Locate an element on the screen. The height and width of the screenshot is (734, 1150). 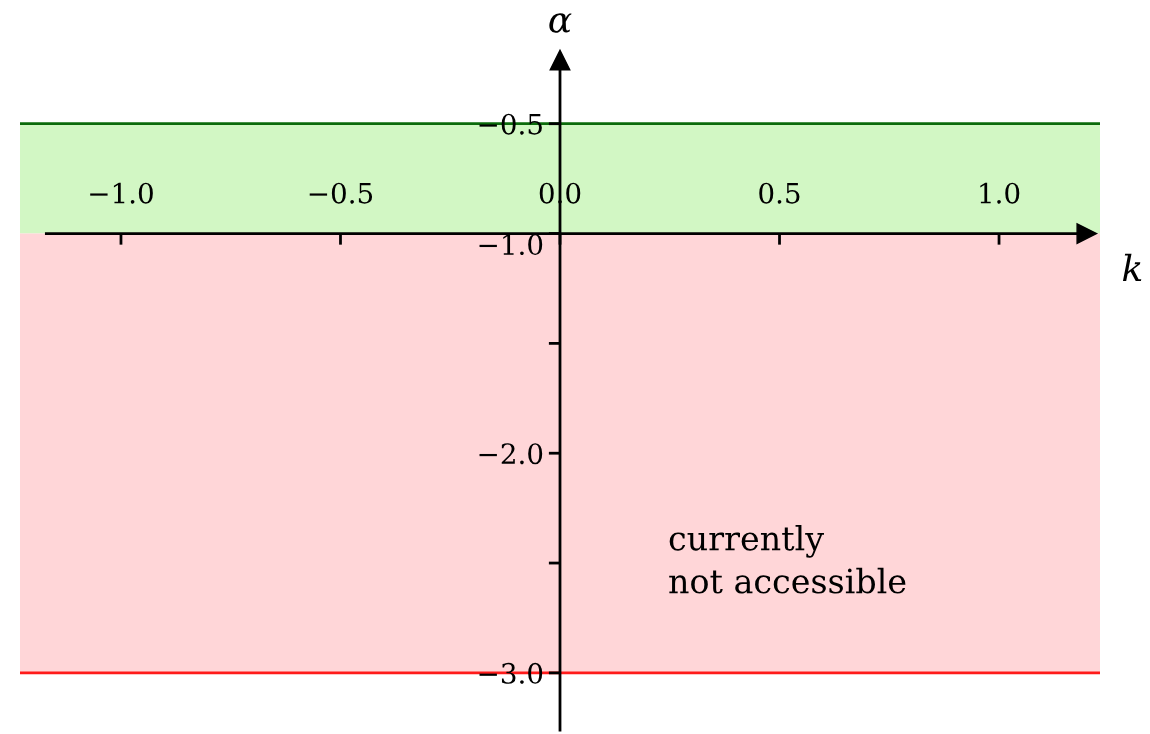
y-axis-title: α is located at coordinates (560, 23).